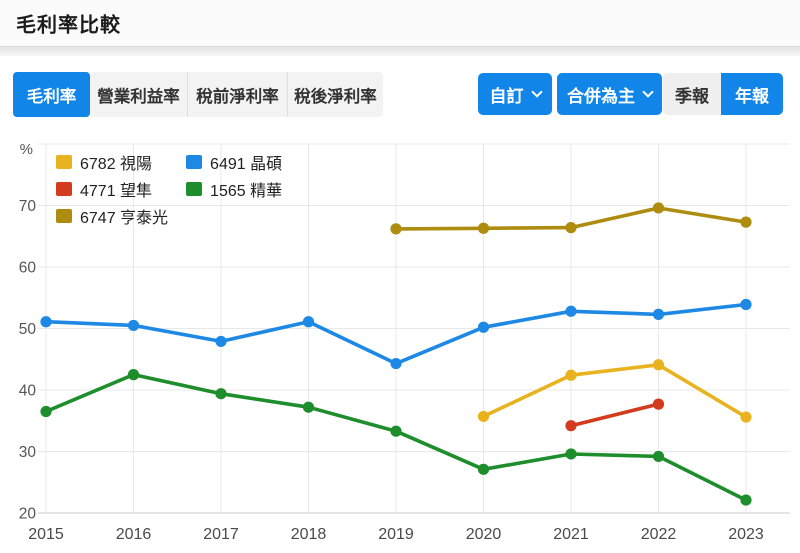 This screenshot has width=800, height=553. Describe the element at coordinates (124, 218) in the screenshot. I see `legend-label: 6747 亨泰光` at that location.